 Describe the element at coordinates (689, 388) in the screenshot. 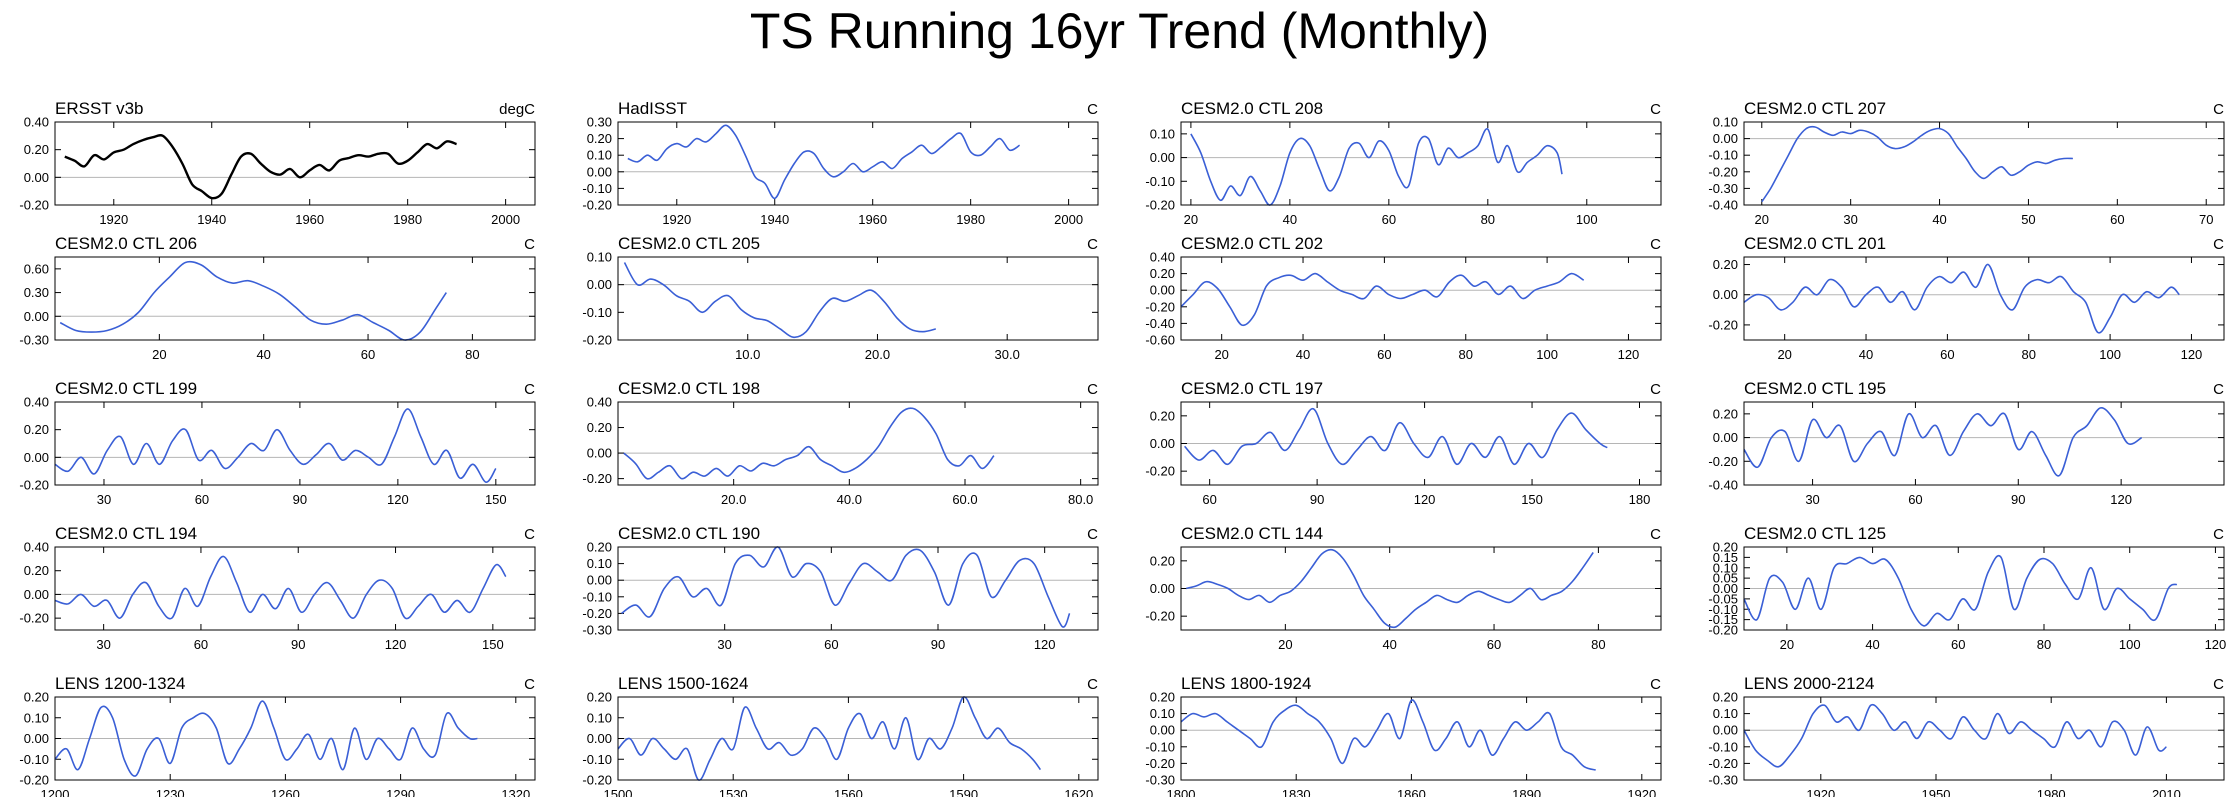

I see `panel-title: CESM2.0 CTL 198` at that location.